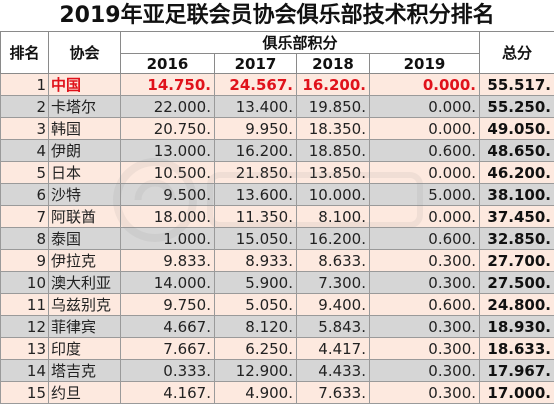 This screenshot has width=554, height=404. Describe the element at coordinates (256, 393) in the screenshot. I see `points-2017-cell: 4.900.` at that location.